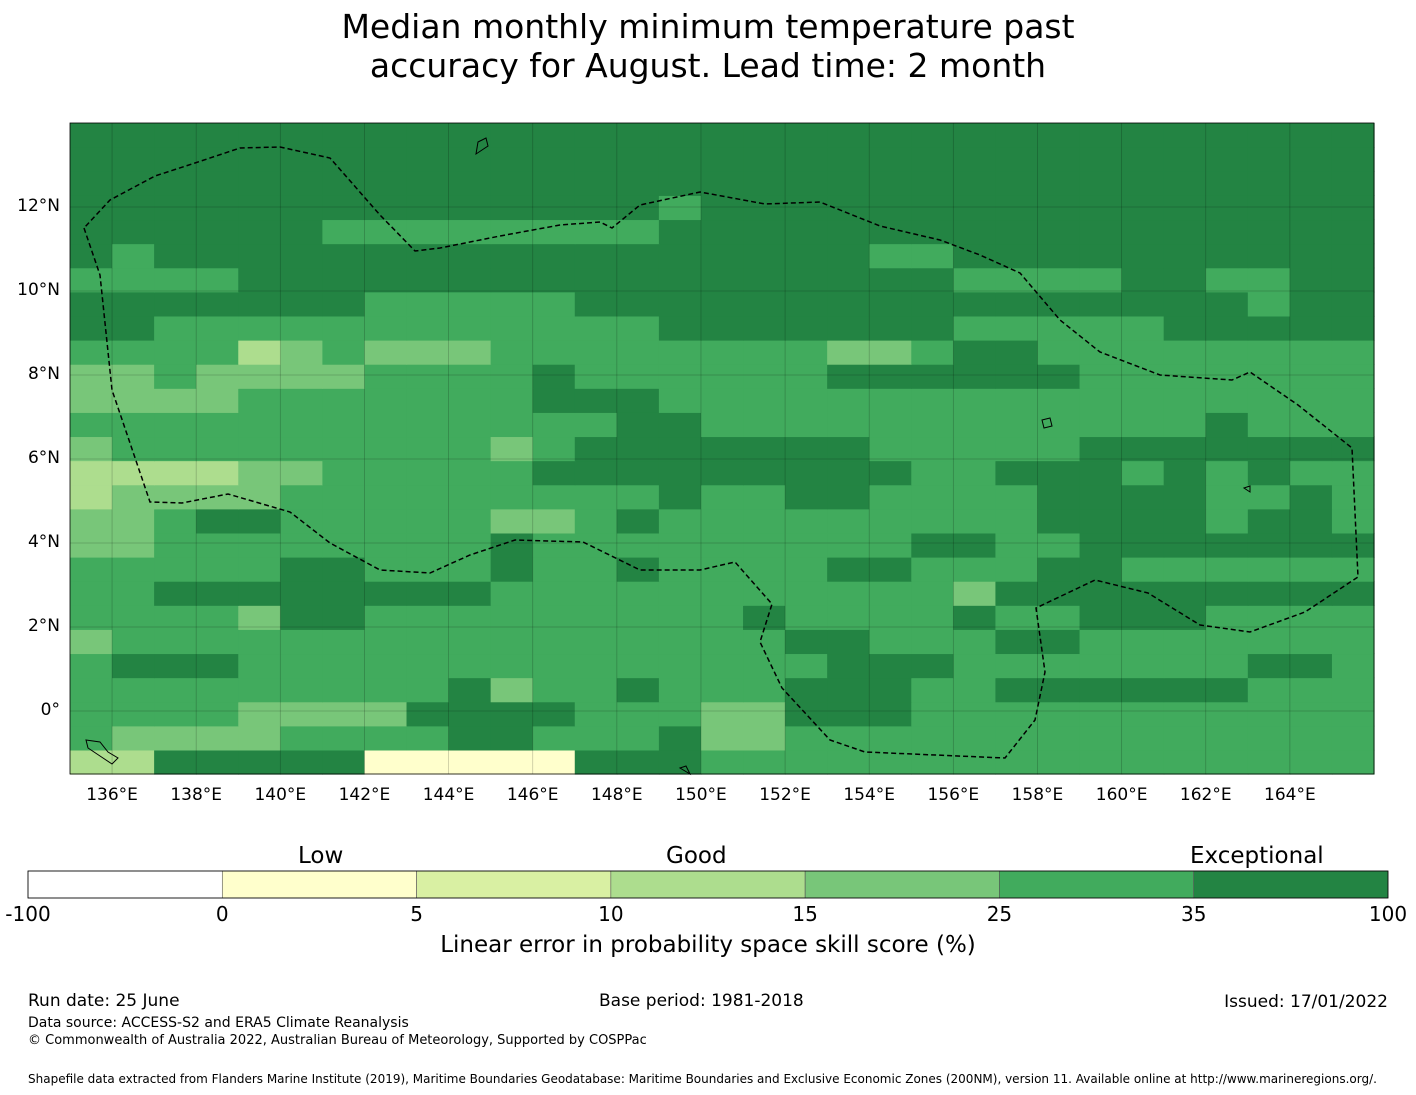 The image size is (1416, 1095). What do you see at coordinates (708, 65) in the screenshot?
I see `chart-title-line-2: accuracy for August. Lead time: 2 month` at bounding box center [708, 65].